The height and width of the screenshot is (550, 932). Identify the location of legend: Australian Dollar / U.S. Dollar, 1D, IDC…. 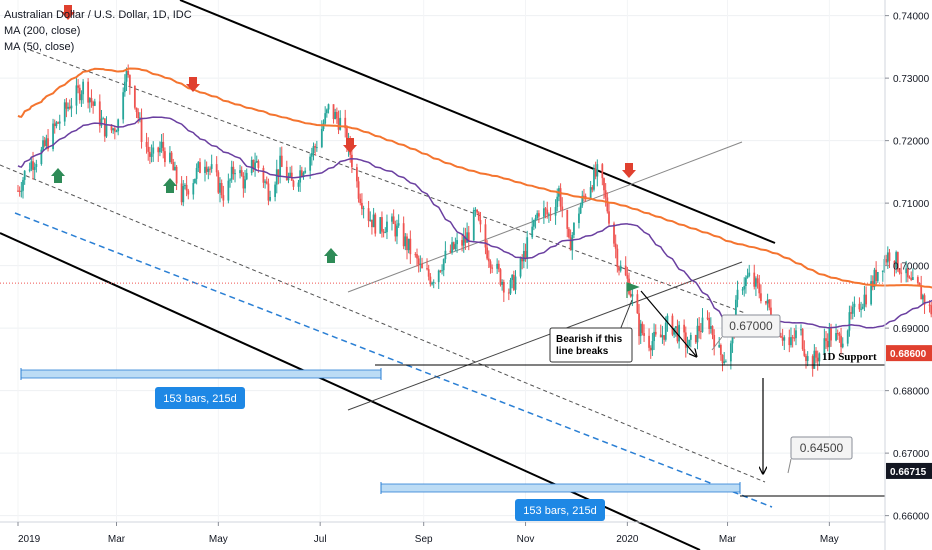
(98, 31).